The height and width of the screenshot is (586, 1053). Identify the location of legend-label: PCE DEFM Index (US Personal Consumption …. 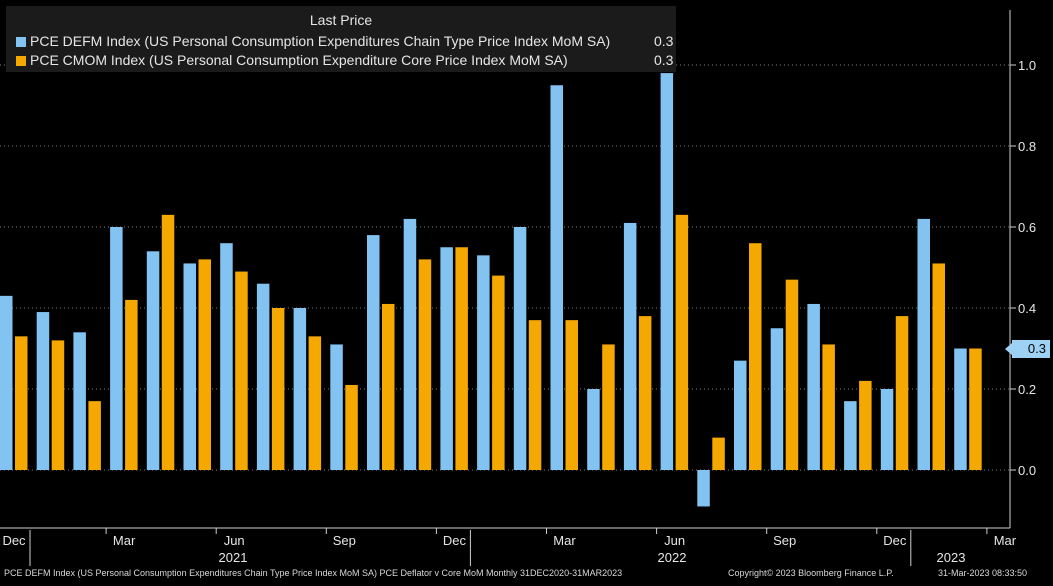
(320, 41).